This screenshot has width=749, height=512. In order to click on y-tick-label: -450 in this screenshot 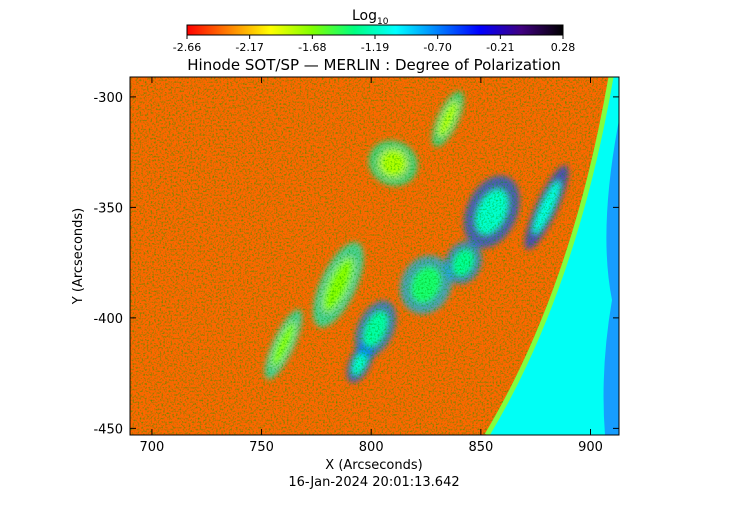, I will do `click(108, 429)`.